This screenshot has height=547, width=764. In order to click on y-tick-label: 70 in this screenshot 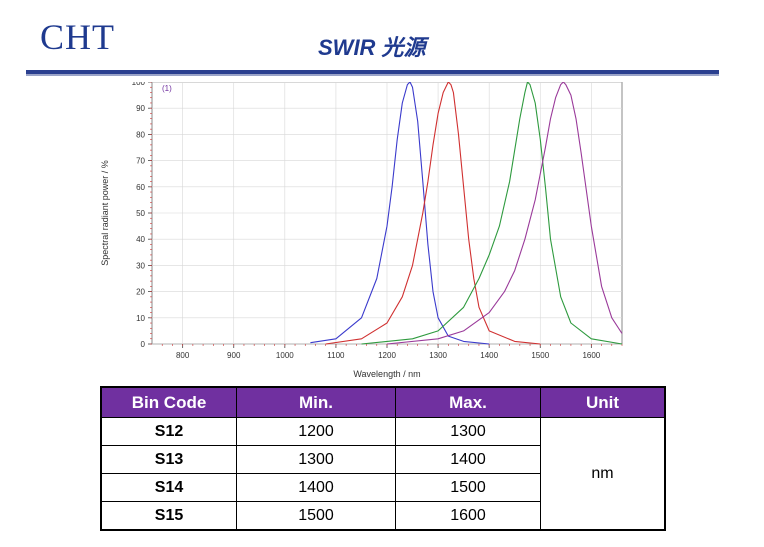, I will do `click(140, 161)`.